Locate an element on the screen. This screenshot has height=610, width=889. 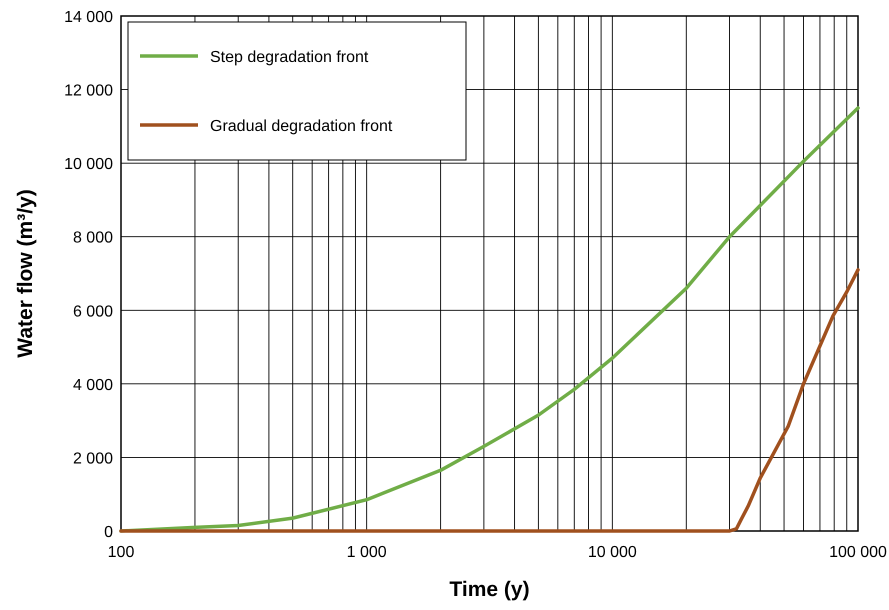
y-axis-title: Water flow (m³/y) is located at coordinates (25, 273).